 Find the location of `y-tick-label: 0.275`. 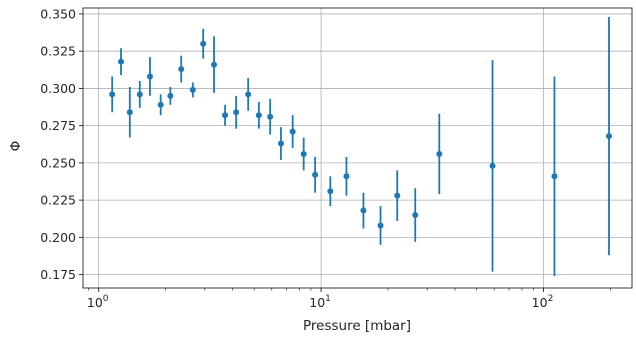

y-tick-label: 0.275 is located at coordinates (58, 125).